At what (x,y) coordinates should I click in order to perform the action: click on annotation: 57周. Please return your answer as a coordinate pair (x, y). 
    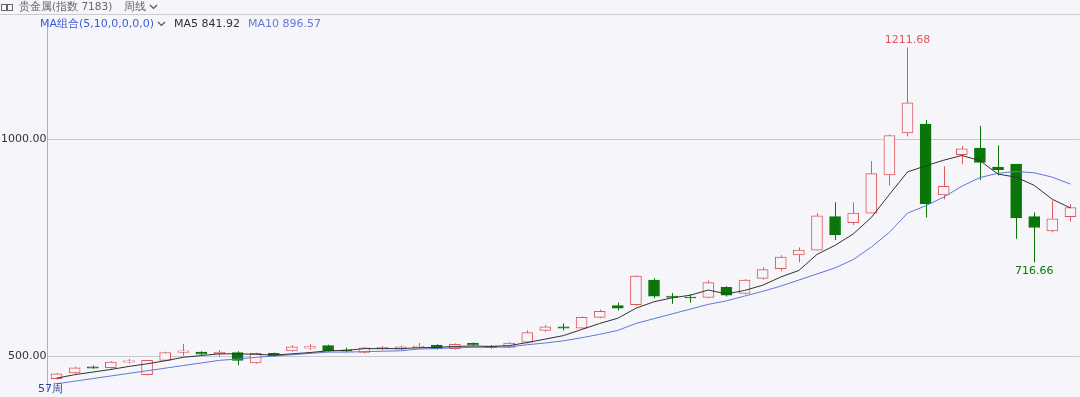
    Looking at the image, I should click on (50, 388).